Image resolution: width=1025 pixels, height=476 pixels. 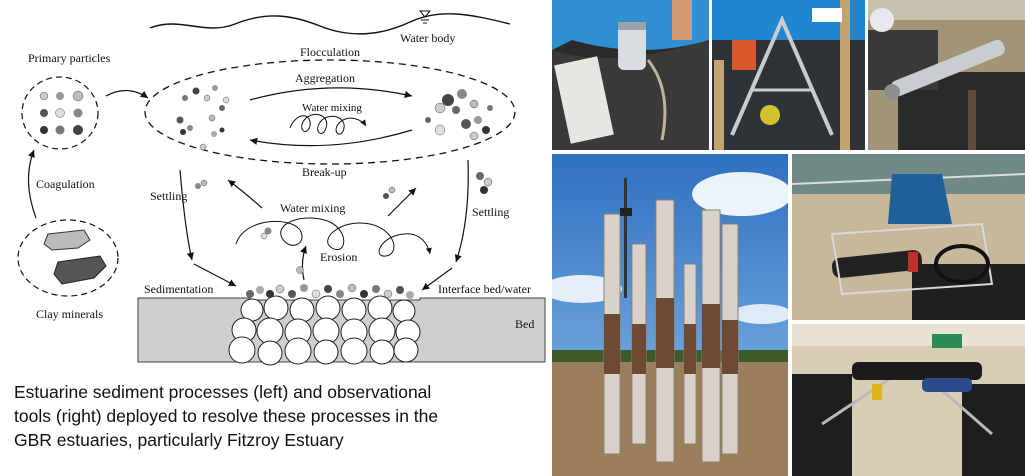 What do you see at coordinates (333, 237) in the screenshot?
I see `water-mixing-lower-loops` at bounding box center [333, 237].